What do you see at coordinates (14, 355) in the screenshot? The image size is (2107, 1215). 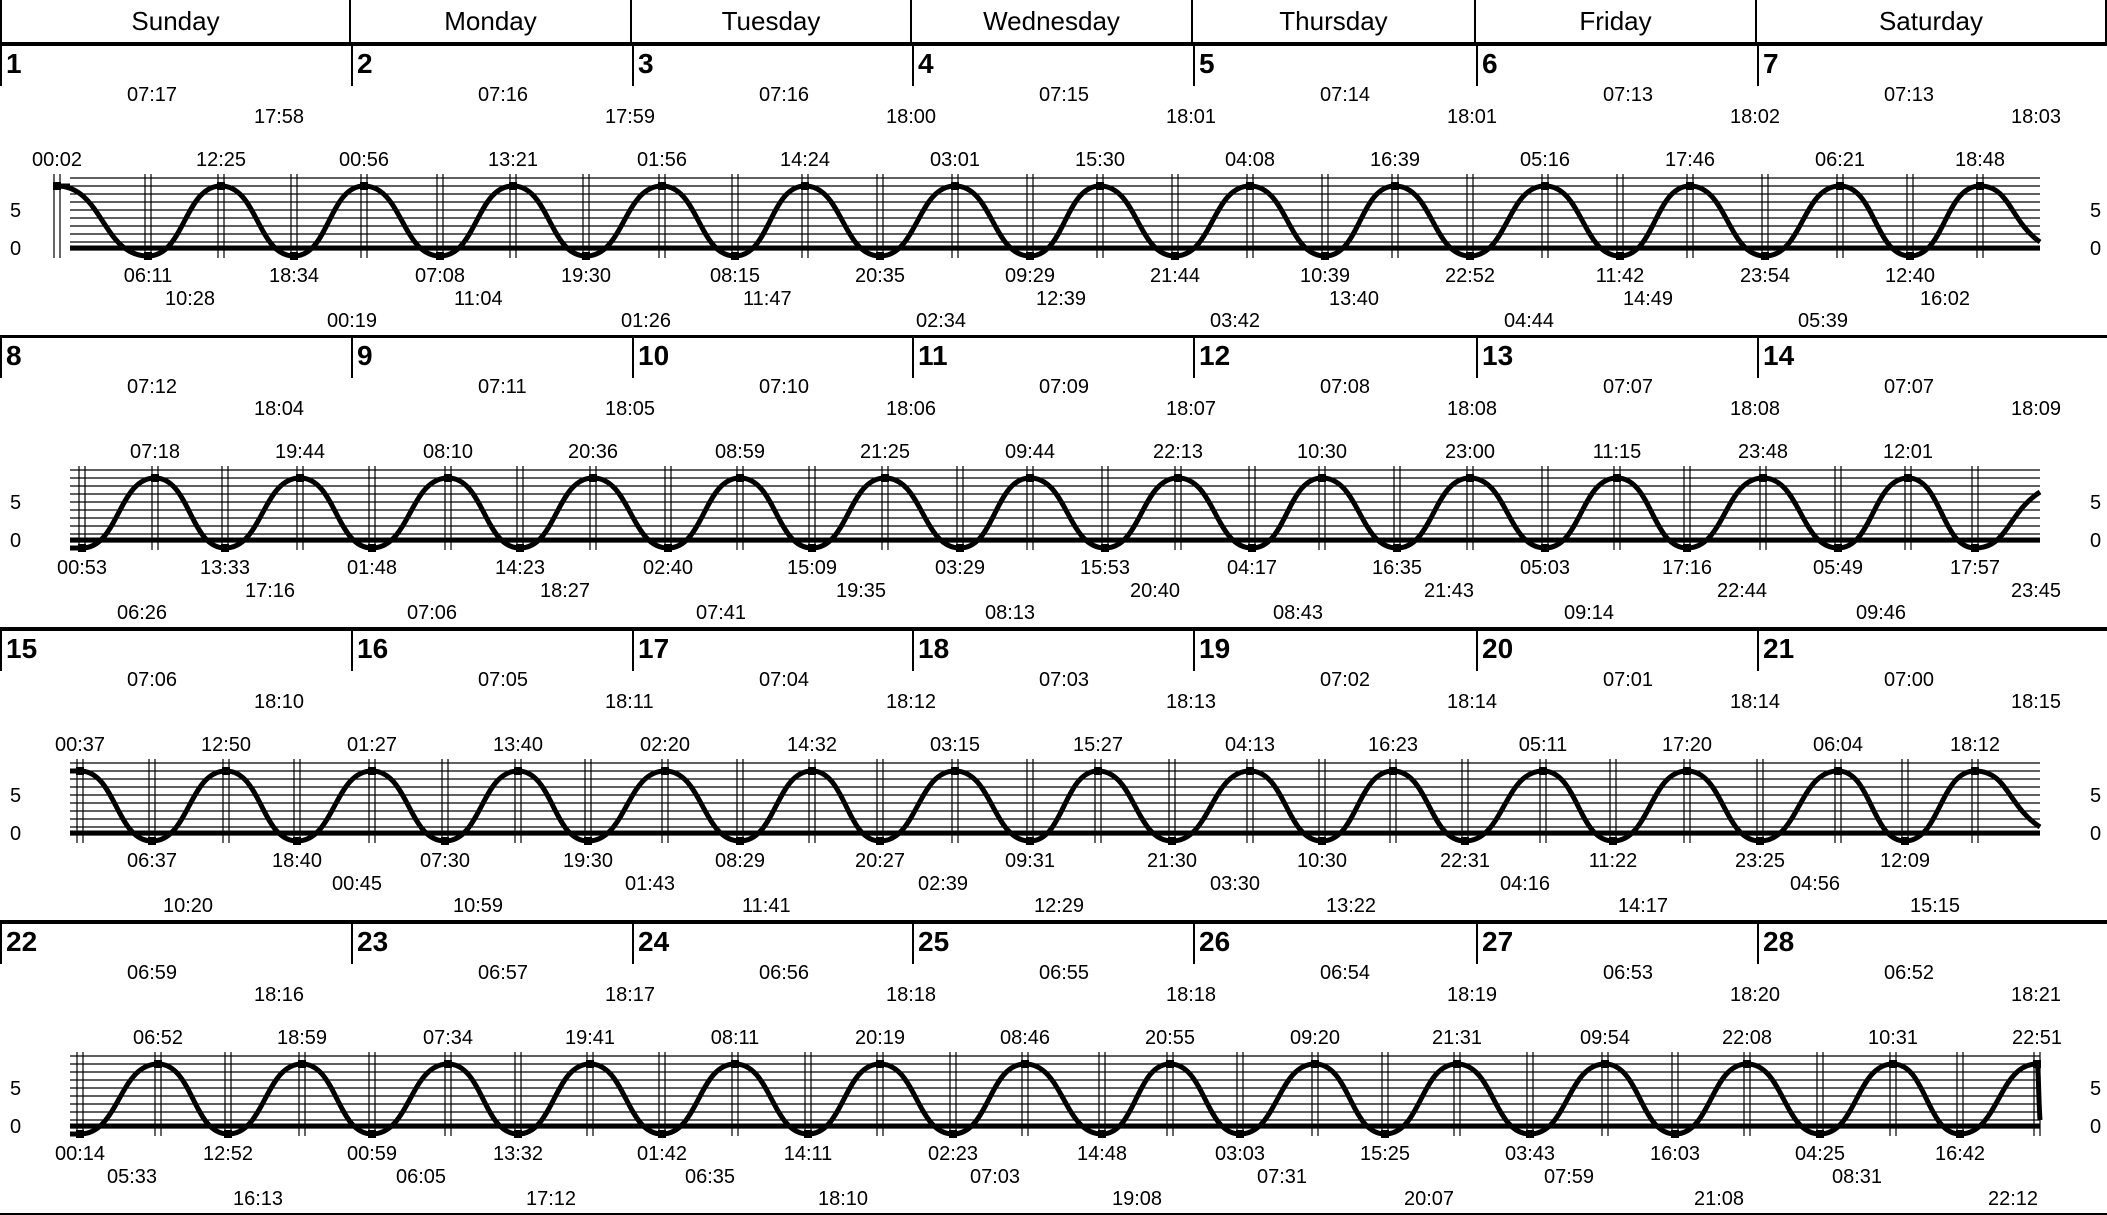 I see `day-number: 8` at bounding box center [14, 355].